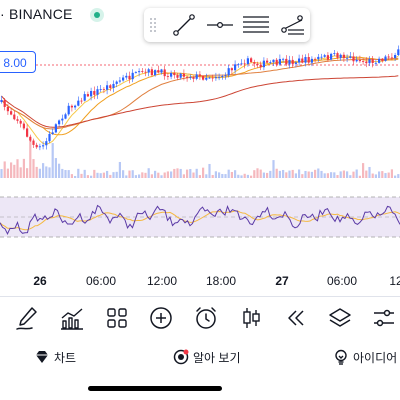 The image size is (400, 400). I want to click on tab-ideas: 아이디어, so click(365, 357).